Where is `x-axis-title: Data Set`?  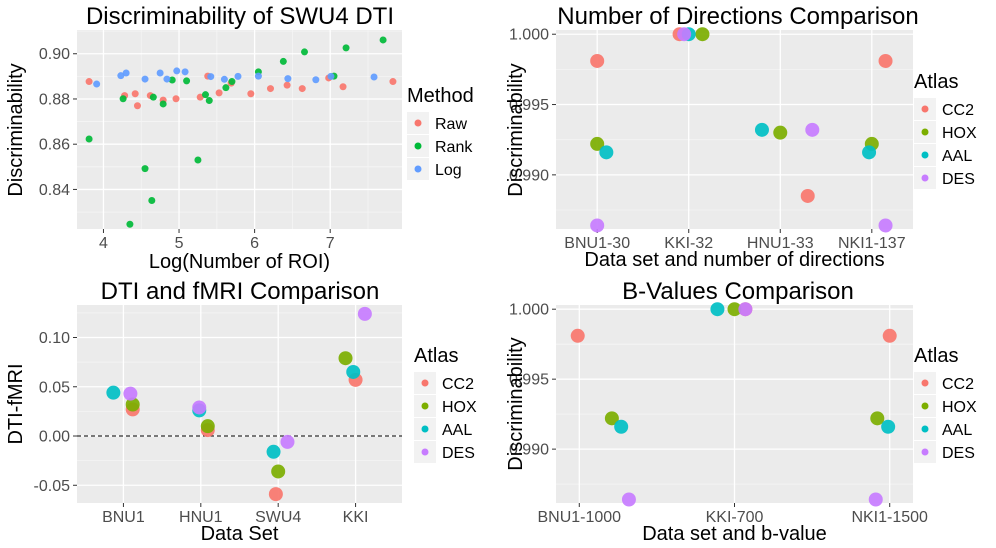
x-axis-title: Data Set is located at coordinates (240, 534).